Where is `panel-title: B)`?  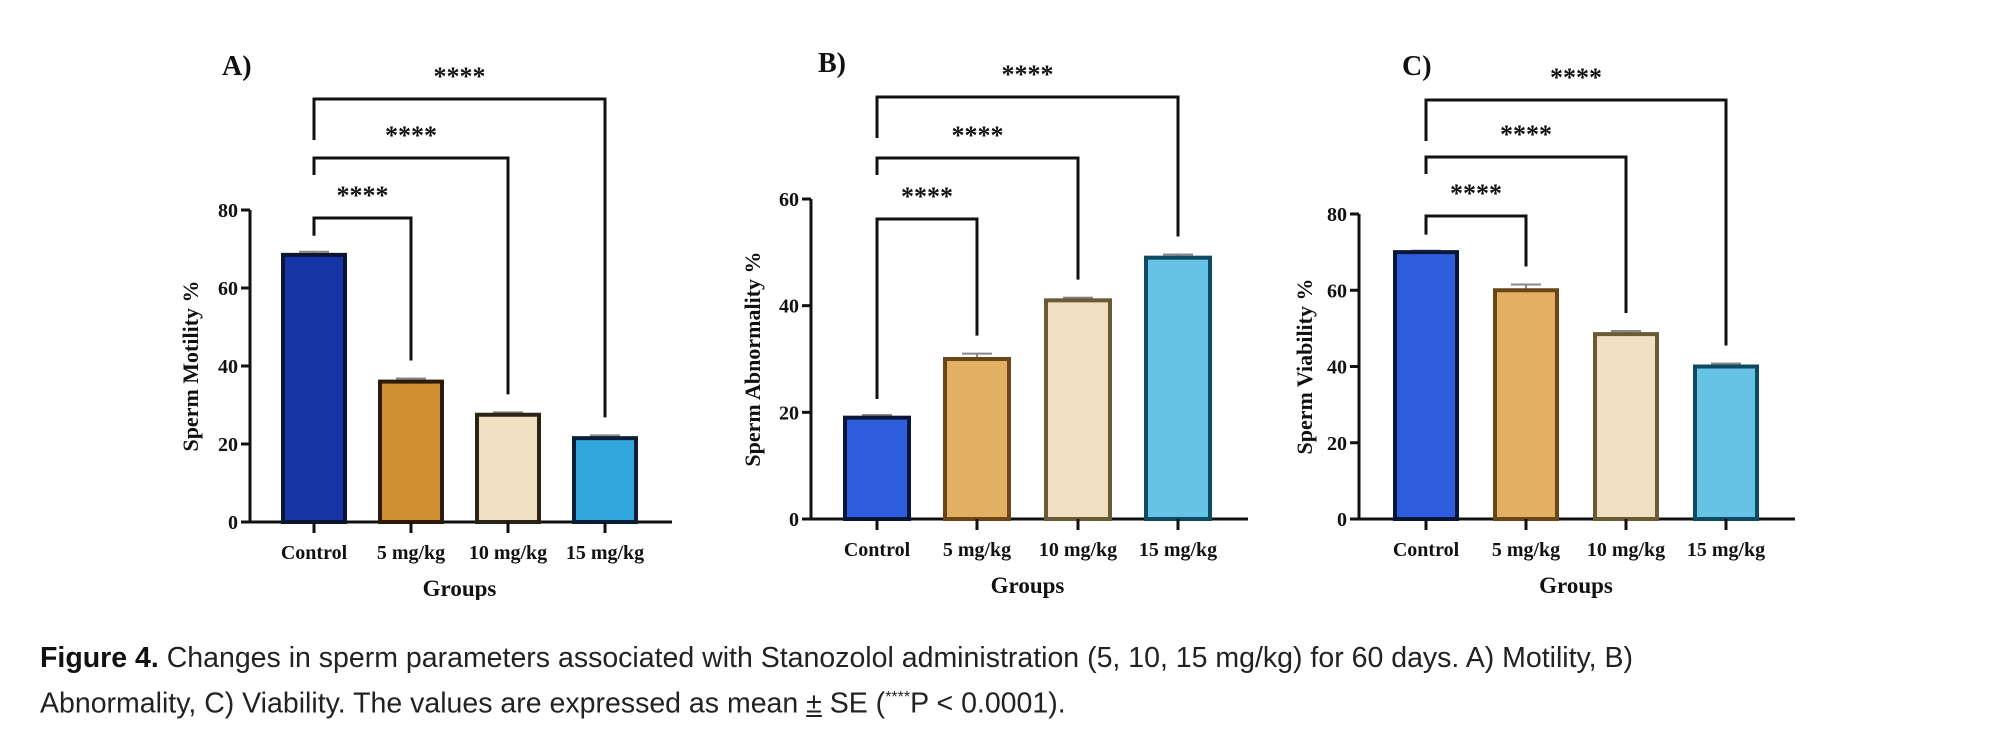 panel-title: B) is located at coordinates (832, 63).